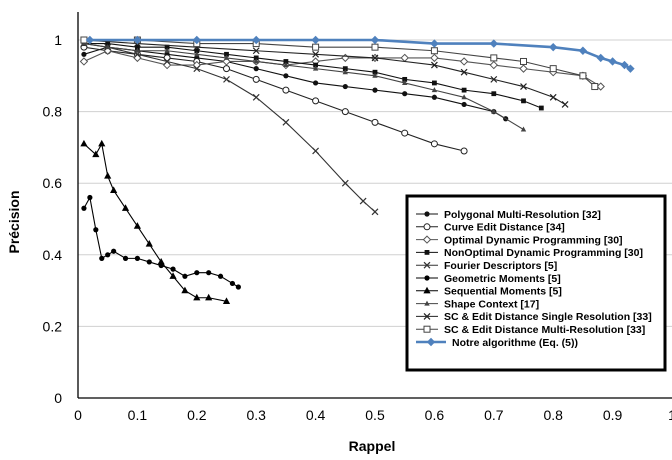  Describe the element at coordinates (256, 415) in the screenshot. I see `x-tick-label: 0.3` at that location.